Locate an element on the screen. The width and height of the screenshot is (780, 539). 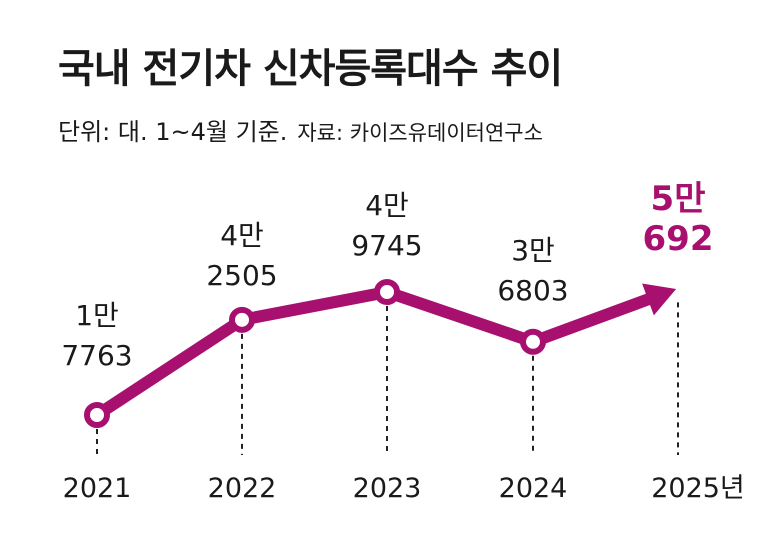
data-label: 692 is located at coordinates (678, 239).